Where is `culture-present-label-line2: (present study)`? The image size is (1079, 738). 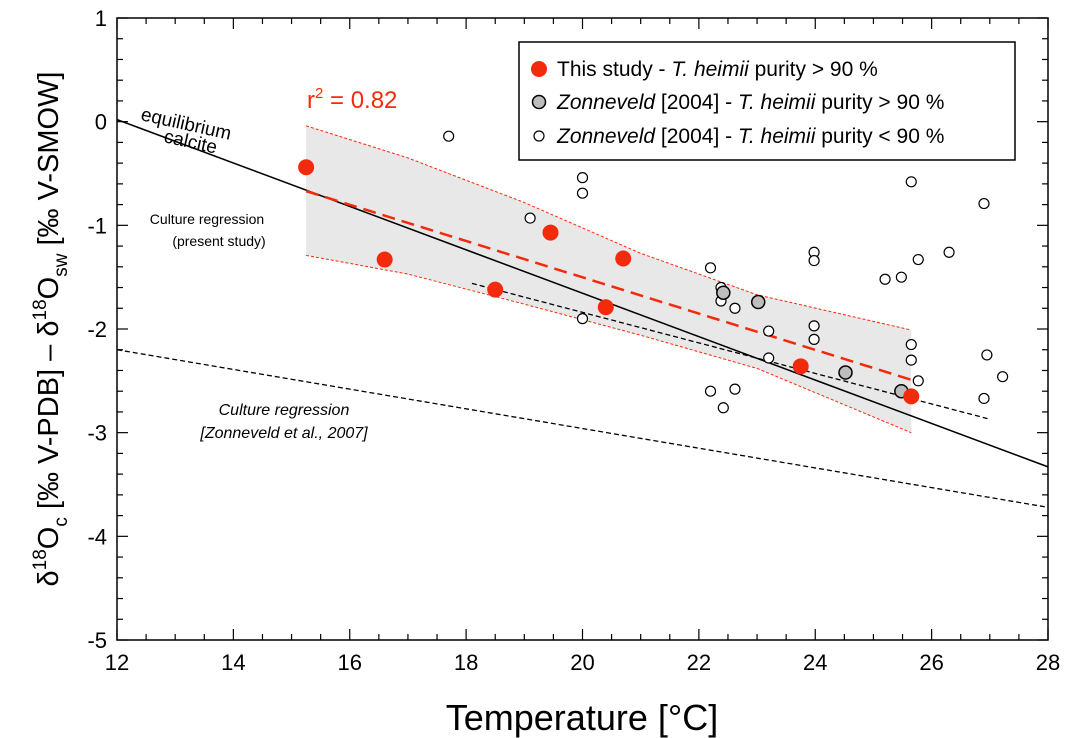 culture-present-label-line2: (present study) is located at coordinates (218, 241).